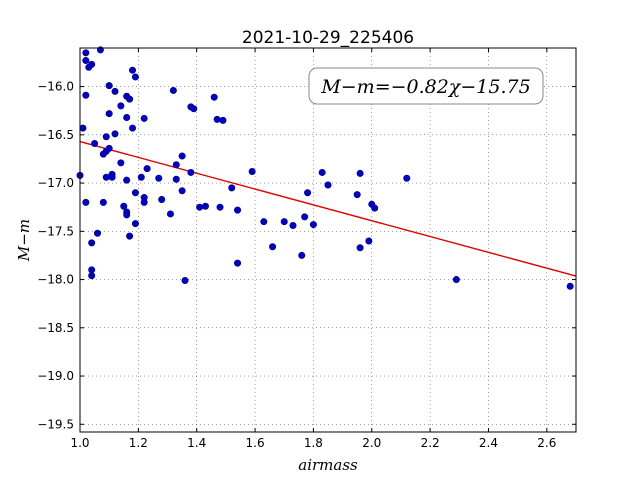 The width and height of the screenshot is (640, 480). Describe the element at coordinates (79, 443) in the screenshot. I see `x-tick-label: 1.0` at that location.